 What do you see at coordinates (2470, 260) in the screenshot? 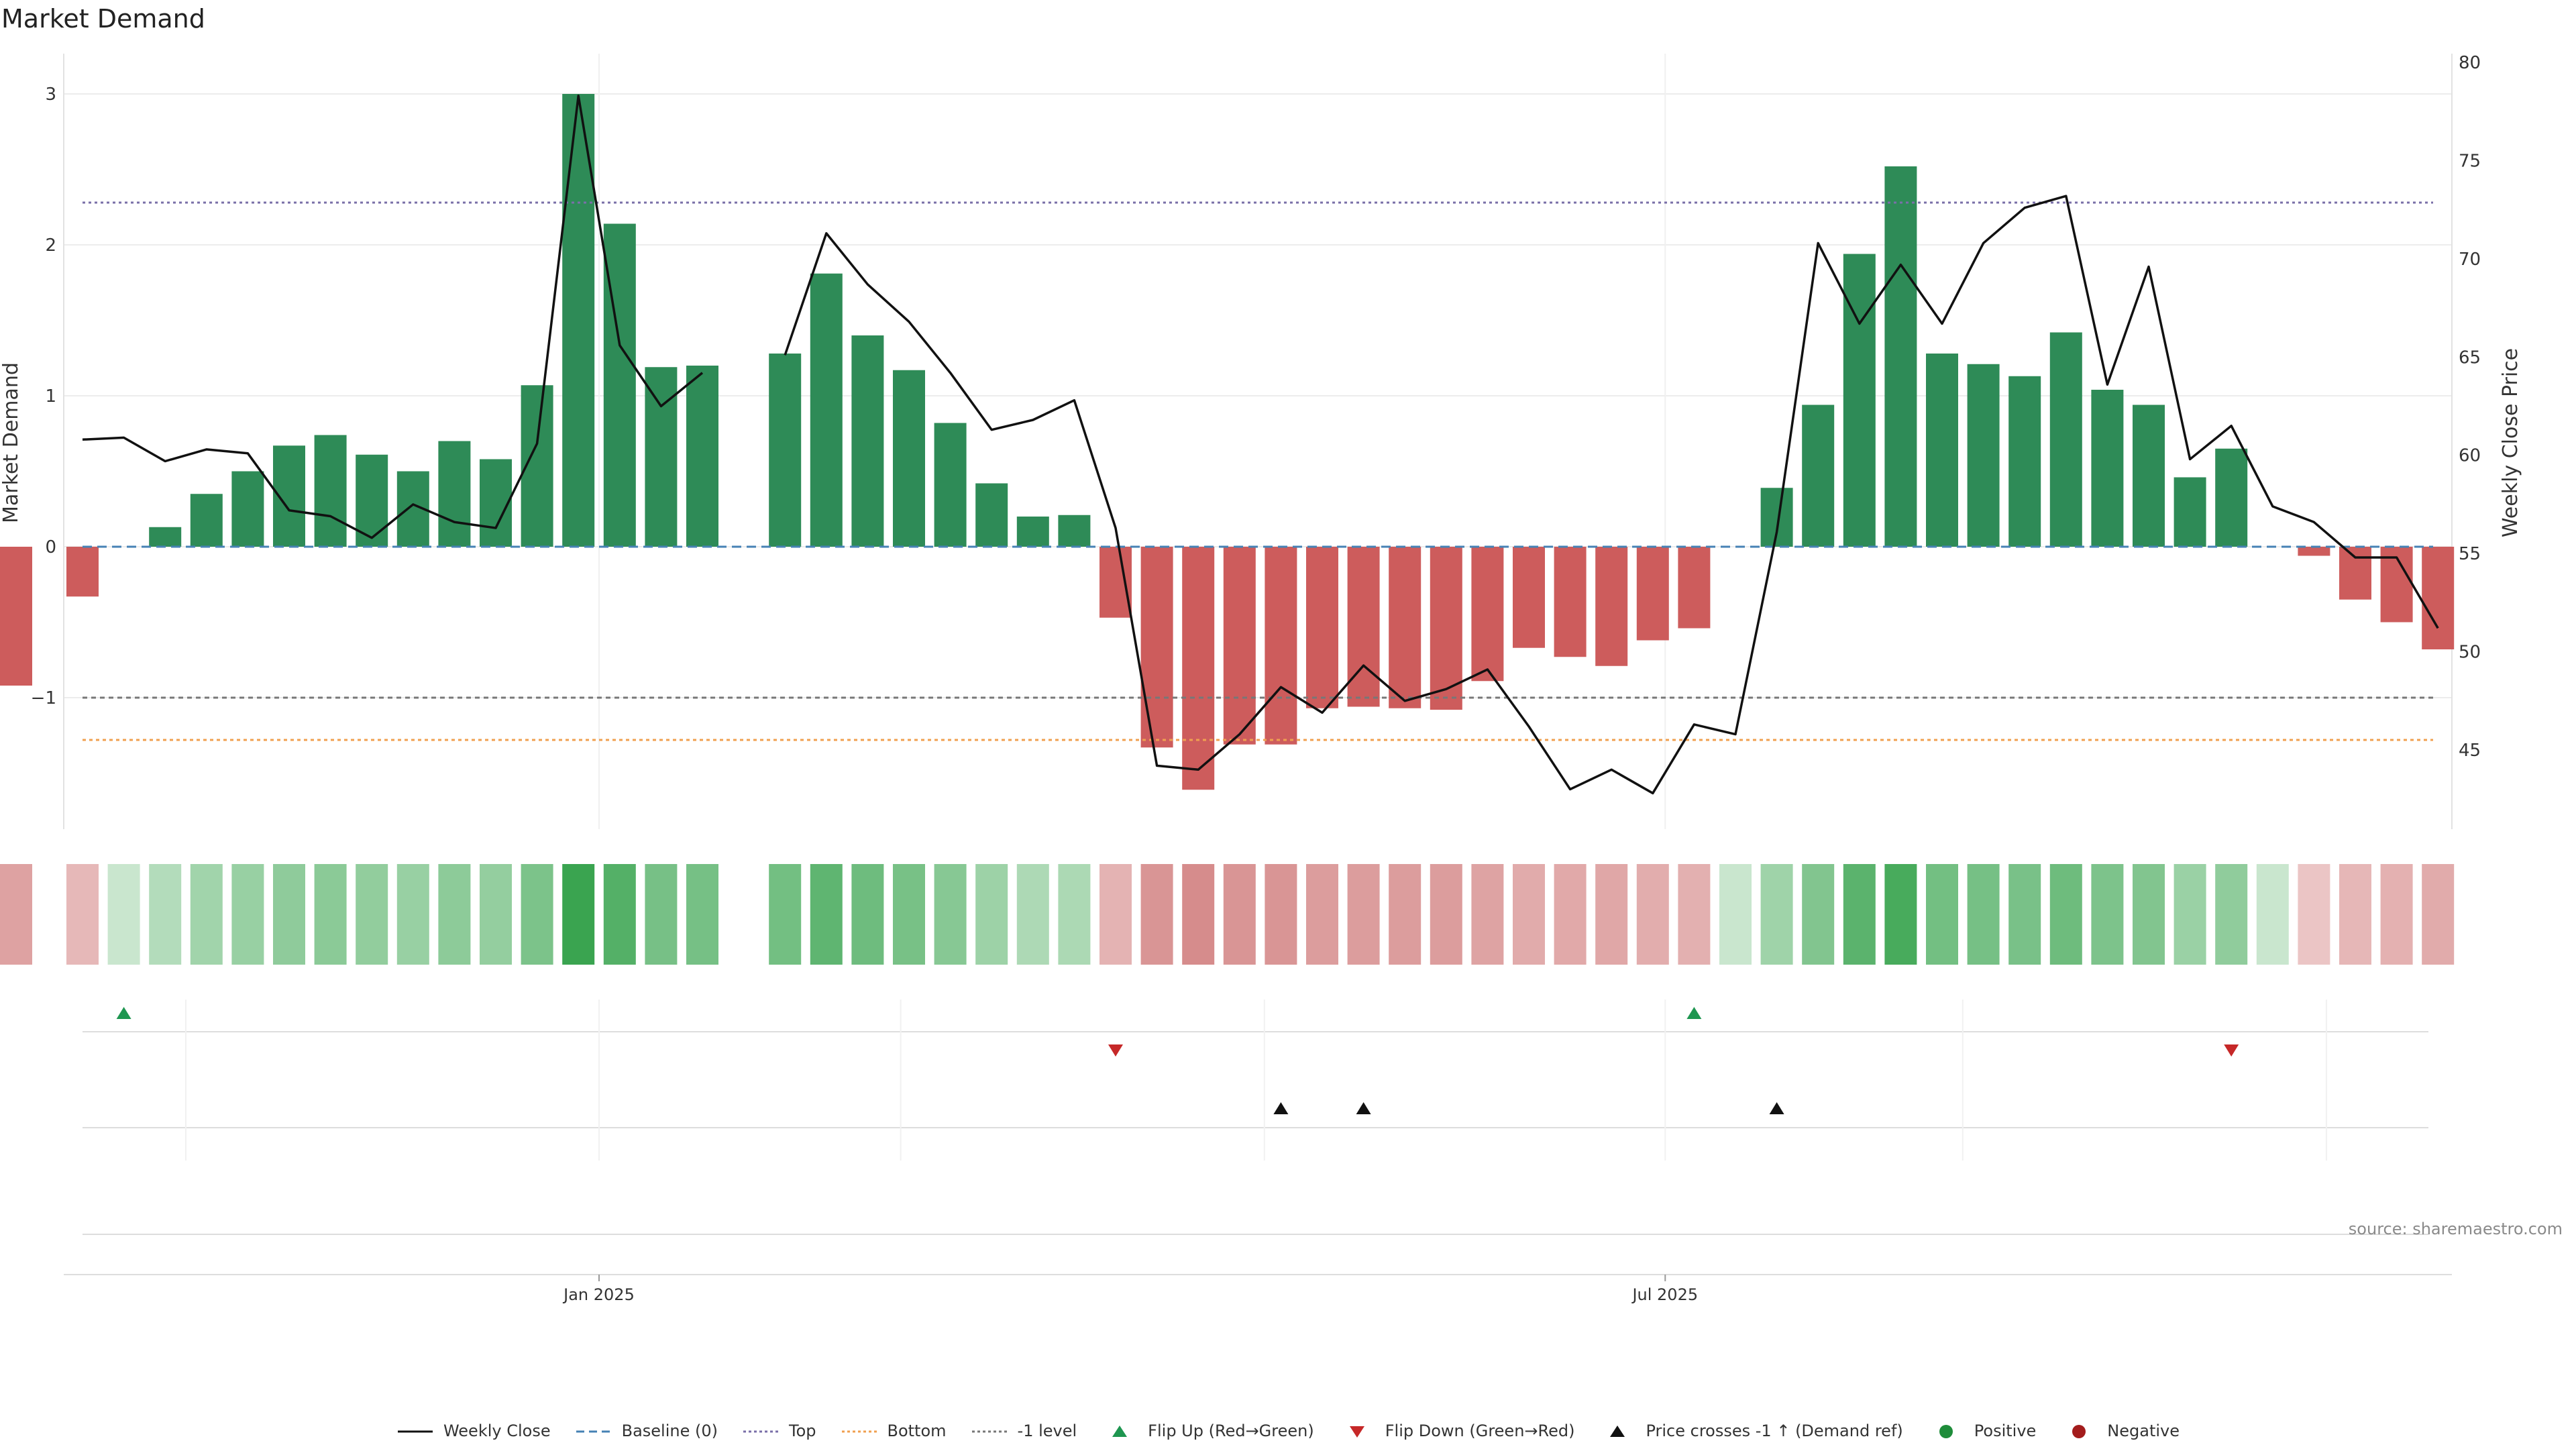
I see `y2-tick-label: 70` at bounding box center [2470, 260].